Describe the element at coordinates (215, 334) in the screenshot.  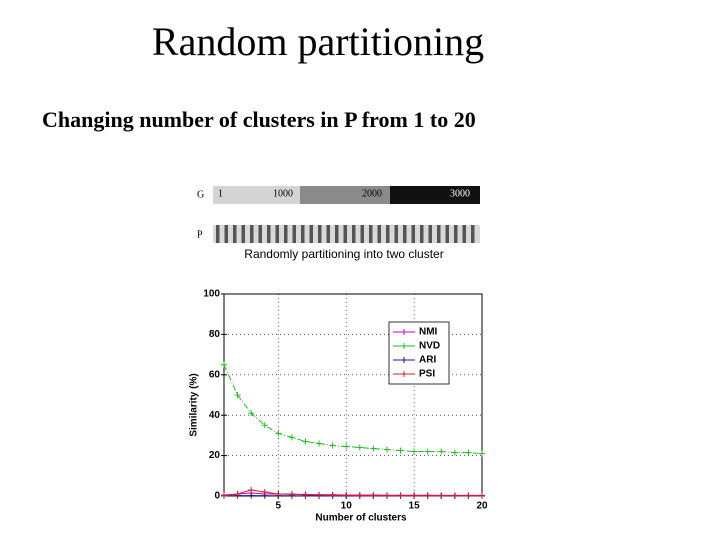
I see `y-tick-label: 80` at that location.